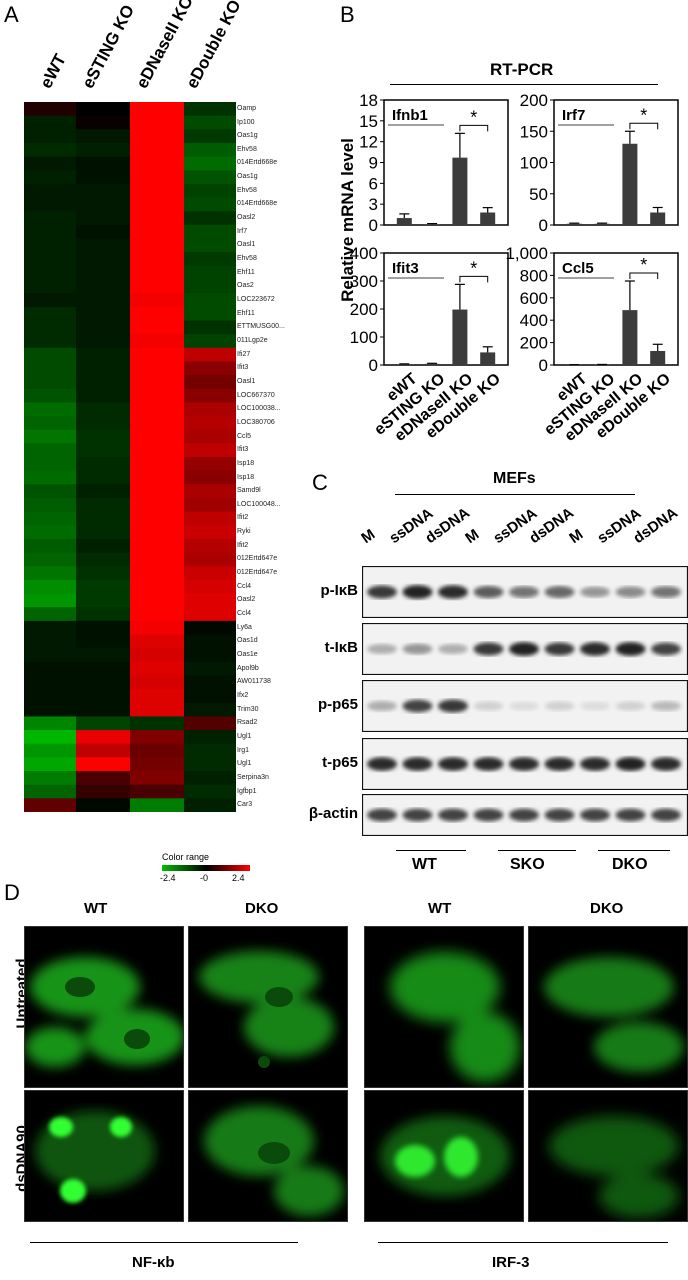  What do you see at coordinates (474, 279) in the screenshot?
I see `signif-bracket` at bounding box center [474, 279].